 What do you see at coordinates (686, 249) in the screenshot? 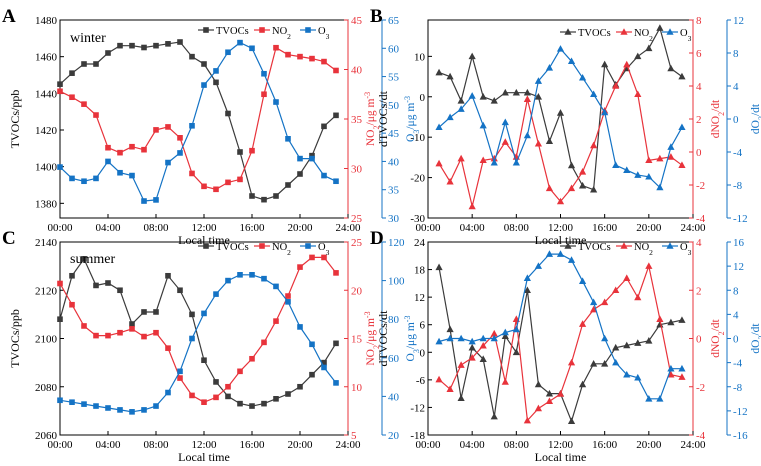
I see `panel-d-legend-o3-label: O3` at bounding box center [686, 249].